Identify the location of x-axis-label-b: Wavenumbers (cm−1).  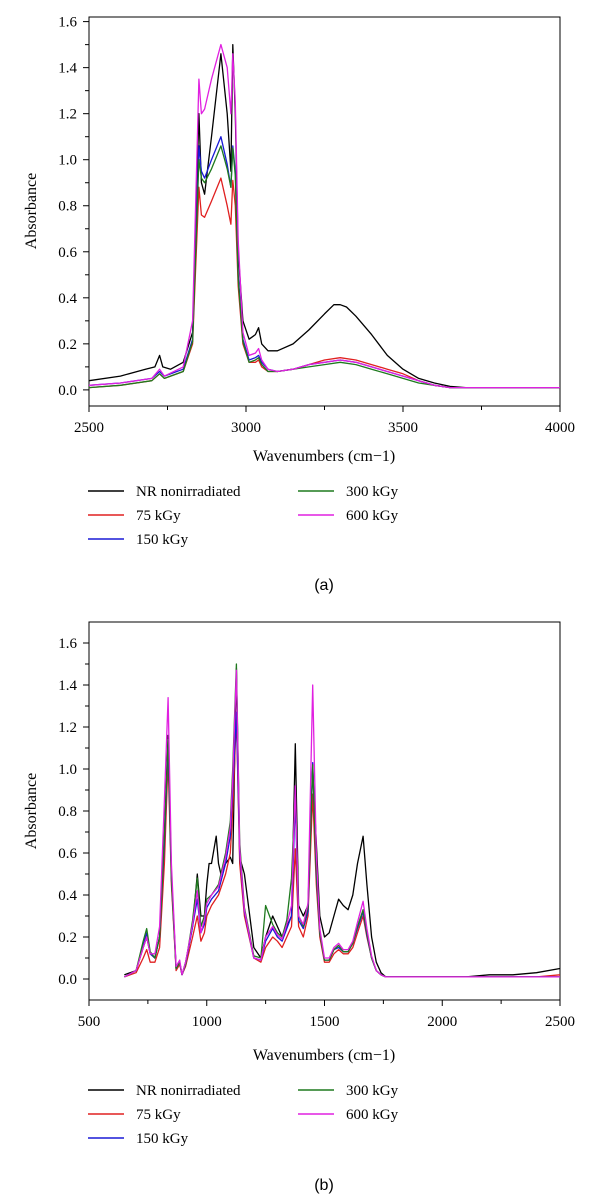
(324, 1055).